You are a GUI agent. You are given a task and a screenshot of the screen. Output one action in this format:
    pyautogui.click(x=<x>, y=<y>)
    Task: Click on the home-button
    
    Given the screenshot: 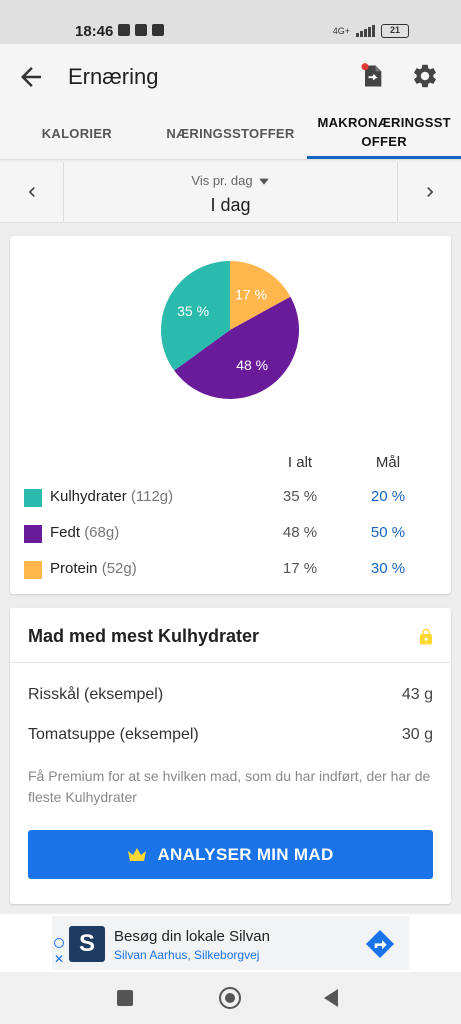 What is the action you would take?
    pyautogui.click(x=230, y=998)
    